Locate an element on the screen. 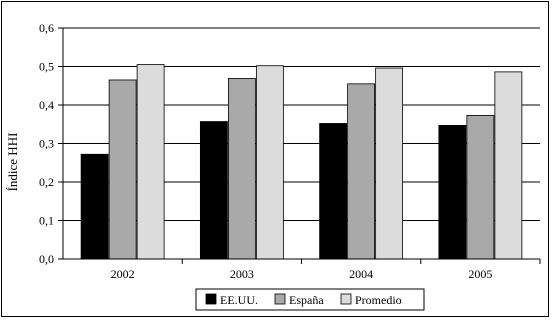 This screenshot has width=552, height=320. legend-label: EE.UU. is located at coordinates (239, 300).